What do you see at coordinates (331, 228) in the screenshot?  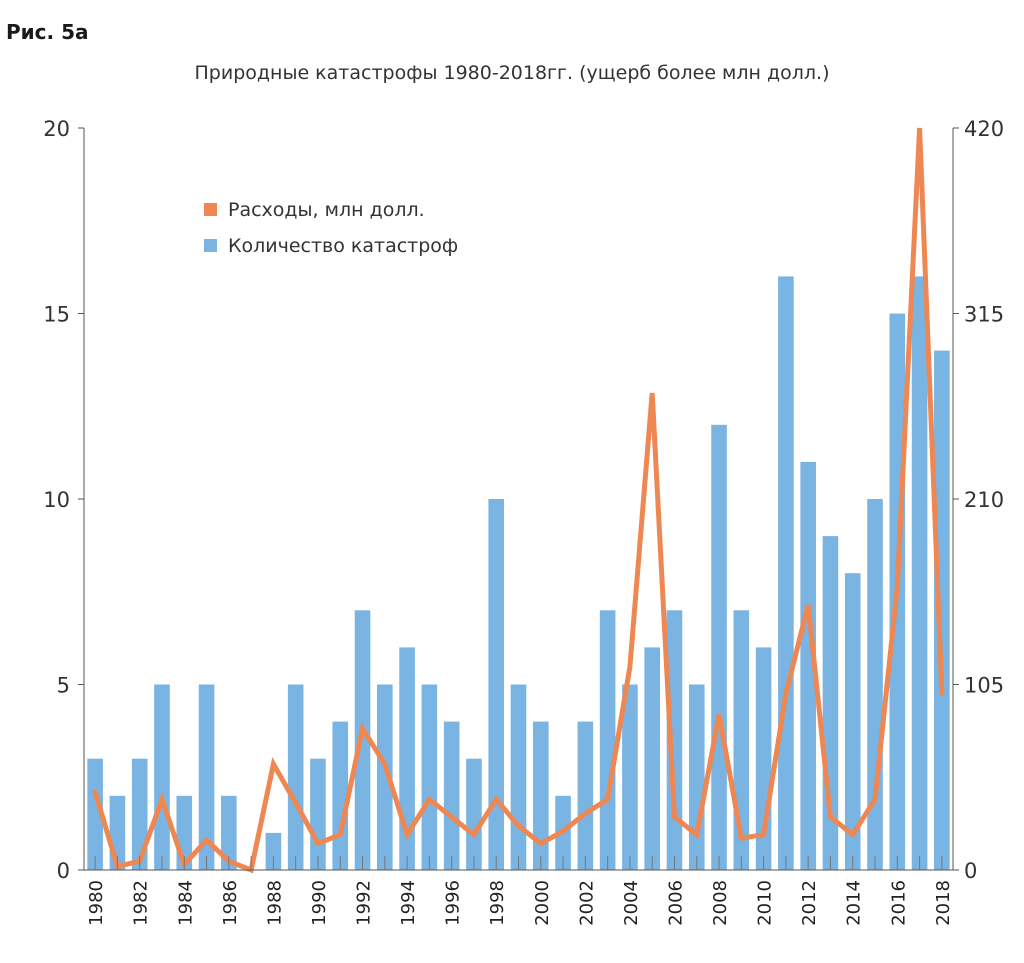 I see `legend: Расходы, млн долл. Количество катастроф` at bounding box center [331, 228].